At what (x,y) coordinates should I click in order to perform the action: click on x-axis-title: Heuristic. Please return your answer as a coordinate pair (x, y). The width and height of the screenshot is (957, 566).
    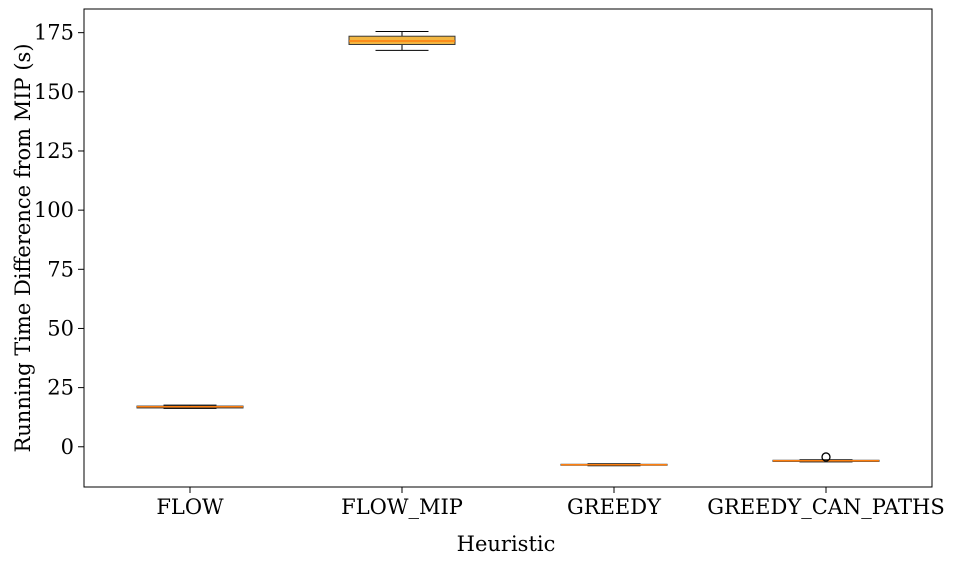
    Looking at the image, I should click on (506, 544).